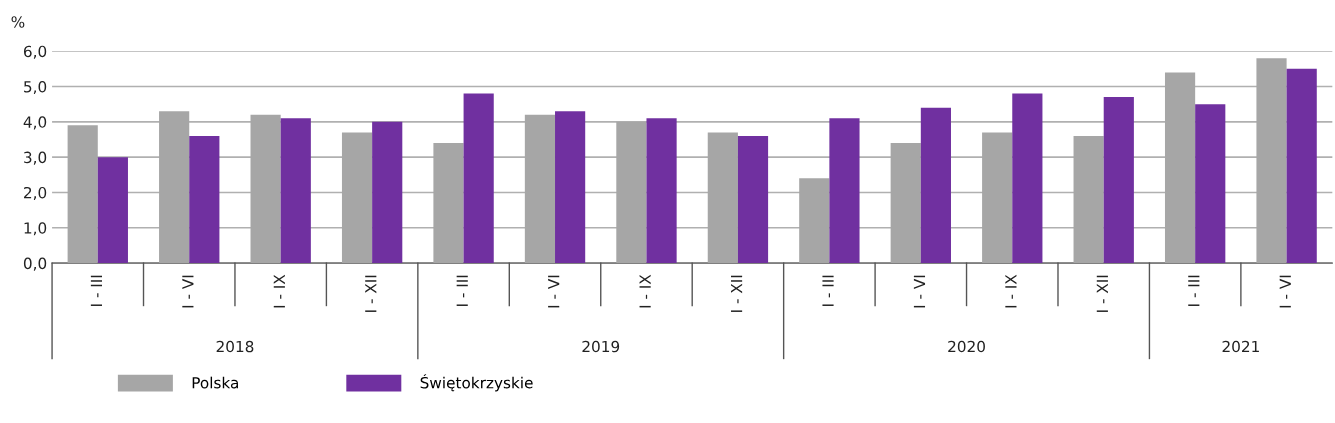 The width and height of the screenshot is (1335, 423). Describe the element at coordinates (18, 22) in the screenshot. I see `y-axis-title: %` at that location.